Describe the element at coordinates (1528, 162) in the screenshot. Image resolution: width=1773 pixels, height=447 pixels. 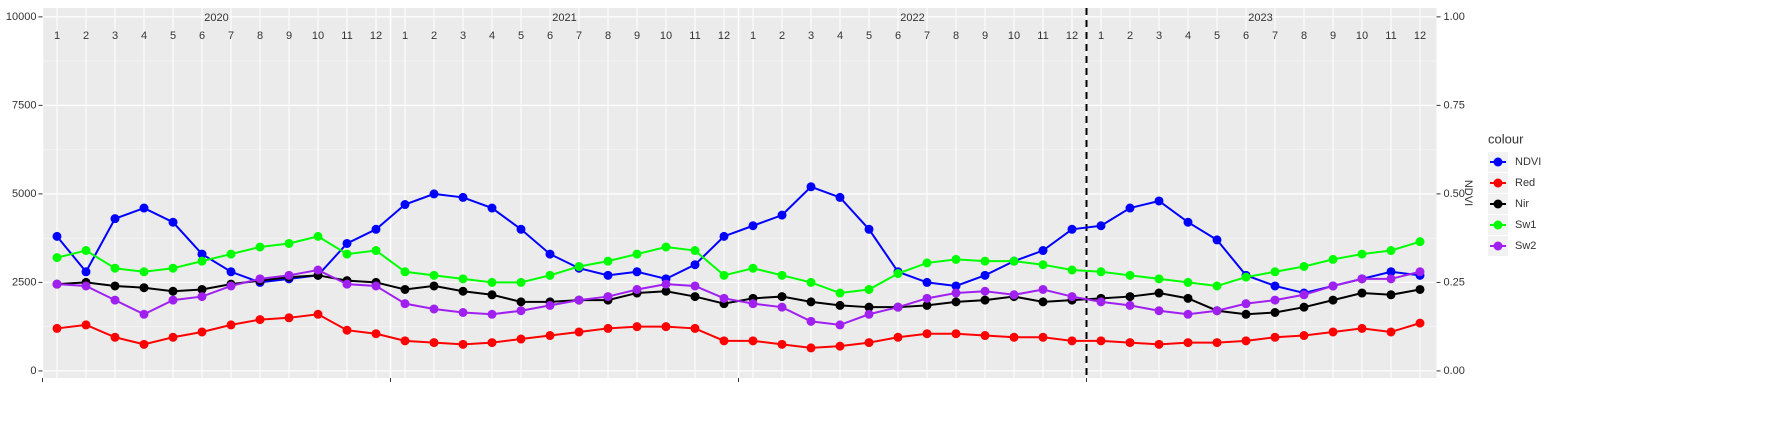
I see `legend-label: NDVI` at that location.